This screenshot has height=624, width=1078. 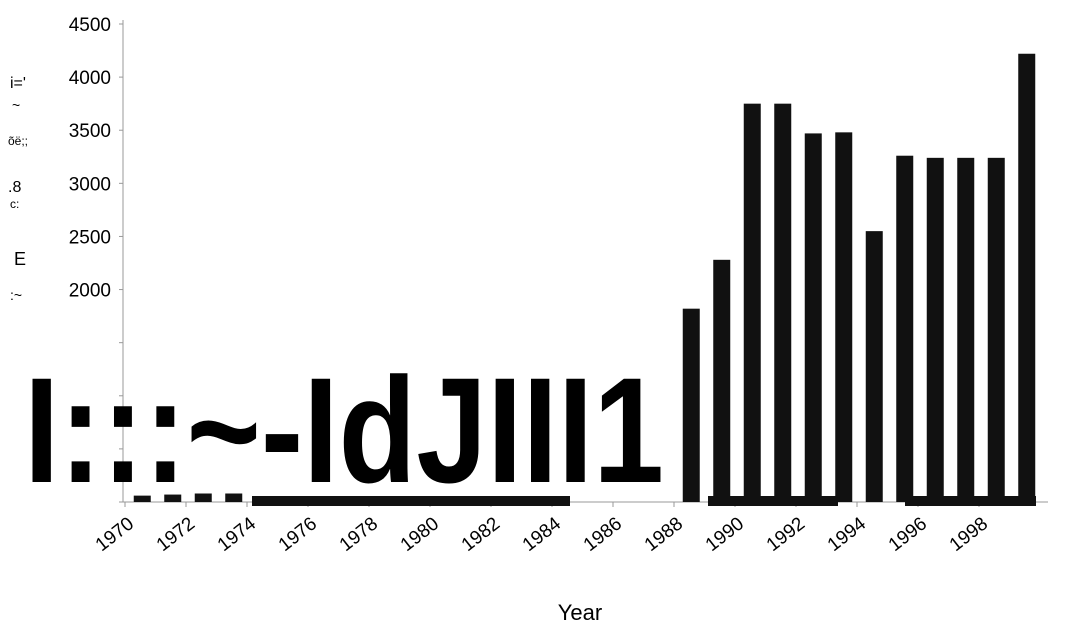 What do you see at coordinates (298, 534) in the screenshot?
I see `x-tick-label-1976: 1976` at bounding box center [298, 534].